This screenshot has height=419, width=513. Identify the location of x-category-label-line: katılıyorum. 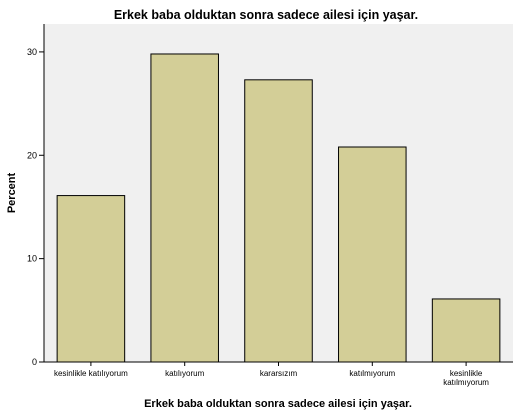
(184, 373).